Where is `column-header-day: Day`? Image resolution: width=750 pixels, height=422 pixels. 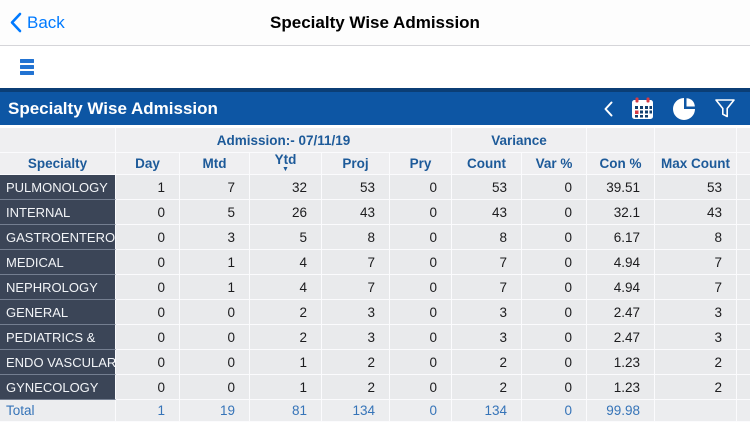
column-header-day: Day is located at coordinates (148, 164).